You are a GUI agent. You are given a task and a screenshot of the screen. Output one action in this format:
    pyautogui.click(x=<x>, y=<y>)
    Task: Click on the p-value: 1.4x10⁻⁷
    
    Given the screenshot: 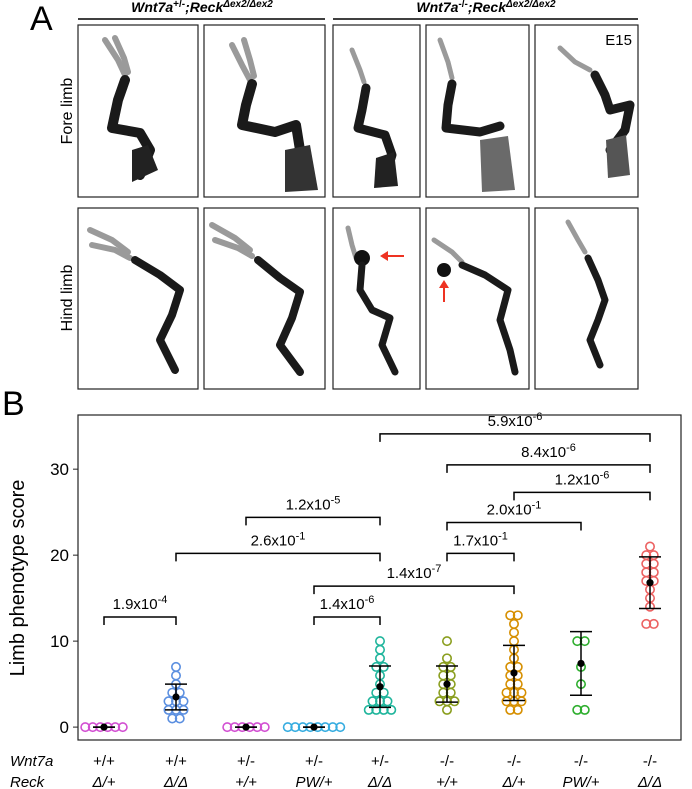 What is the action you would take?
    pyautogui.click(x=414, y=572)
    